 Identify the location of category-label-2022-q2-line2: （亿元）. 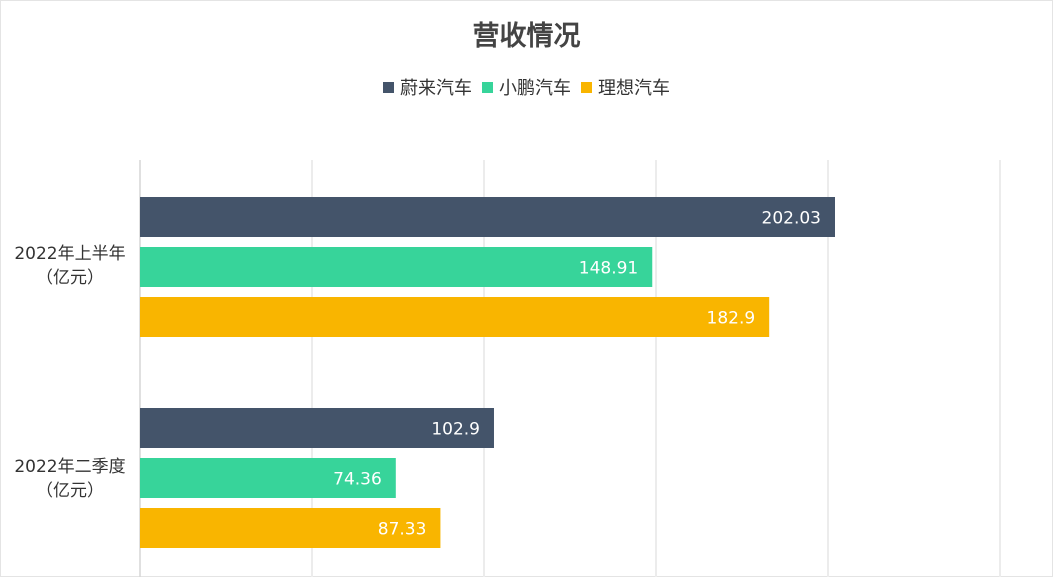
(70, 491).